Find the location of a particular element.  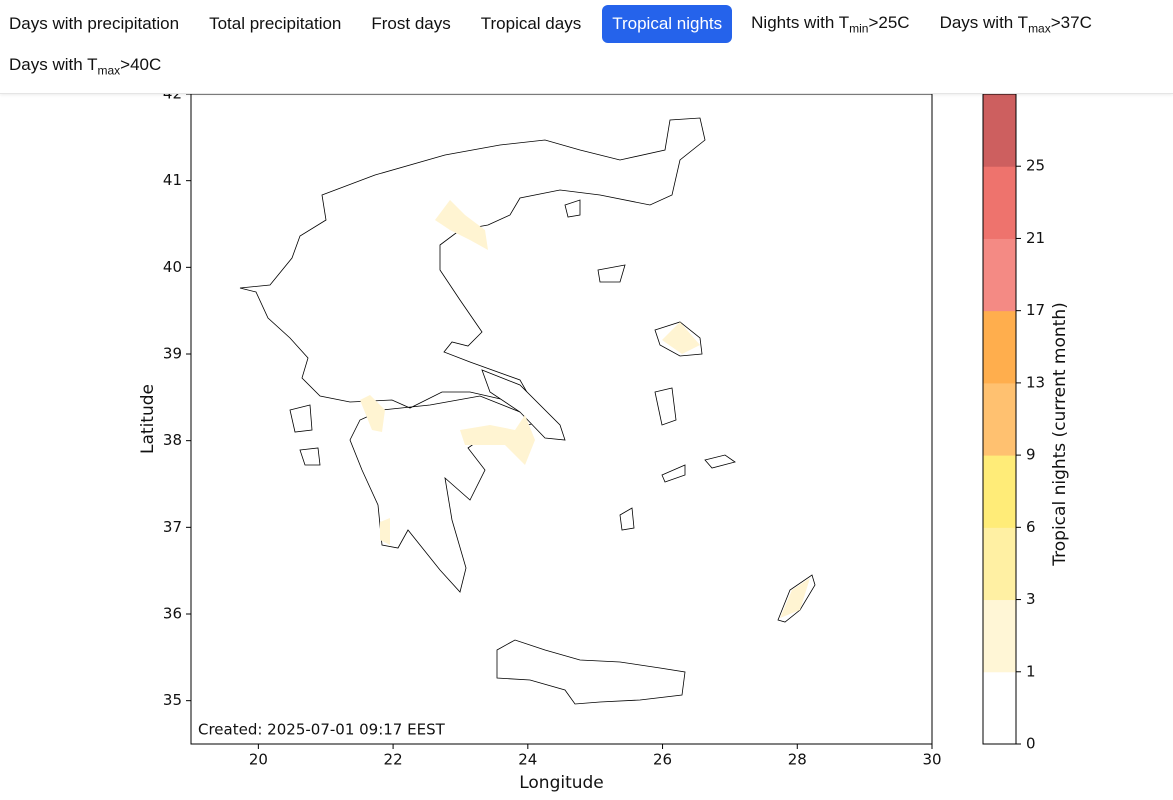

colorbar-tick-label: 6 is located at coordinates (1031, 527).